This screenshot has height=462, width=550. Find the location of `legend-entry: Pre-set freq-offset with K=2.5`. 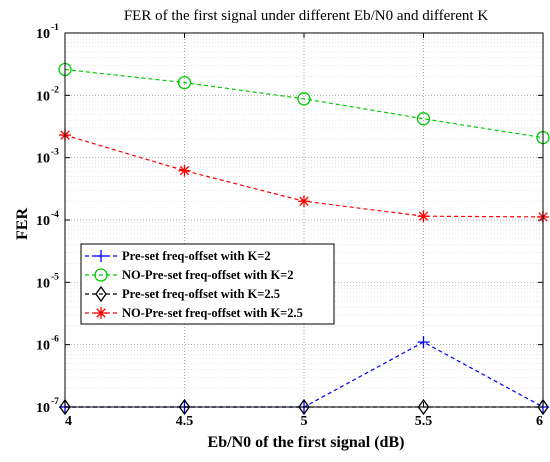

legend-entry: Pre-set freq-offset with K=2.5 is located at coordinates (182, 294).